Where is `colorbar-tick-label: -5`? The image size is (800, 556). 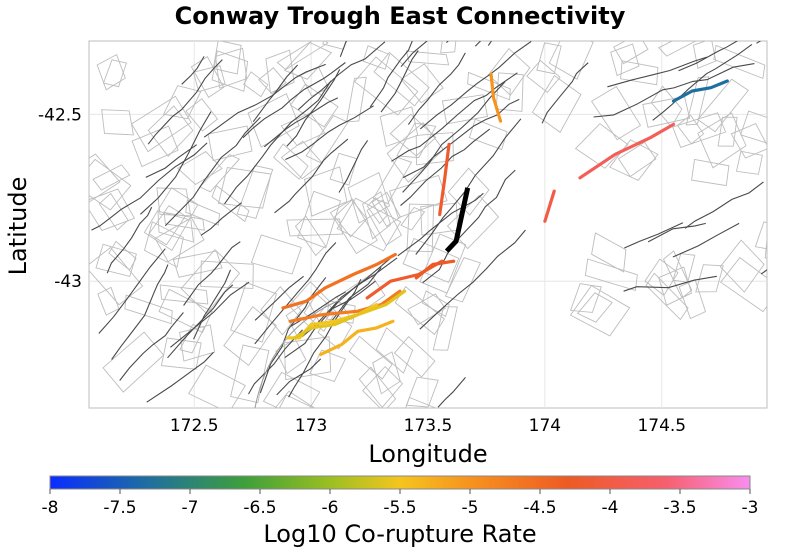 colorbar-tick-label: -5 is located at coordinates (470, 508).